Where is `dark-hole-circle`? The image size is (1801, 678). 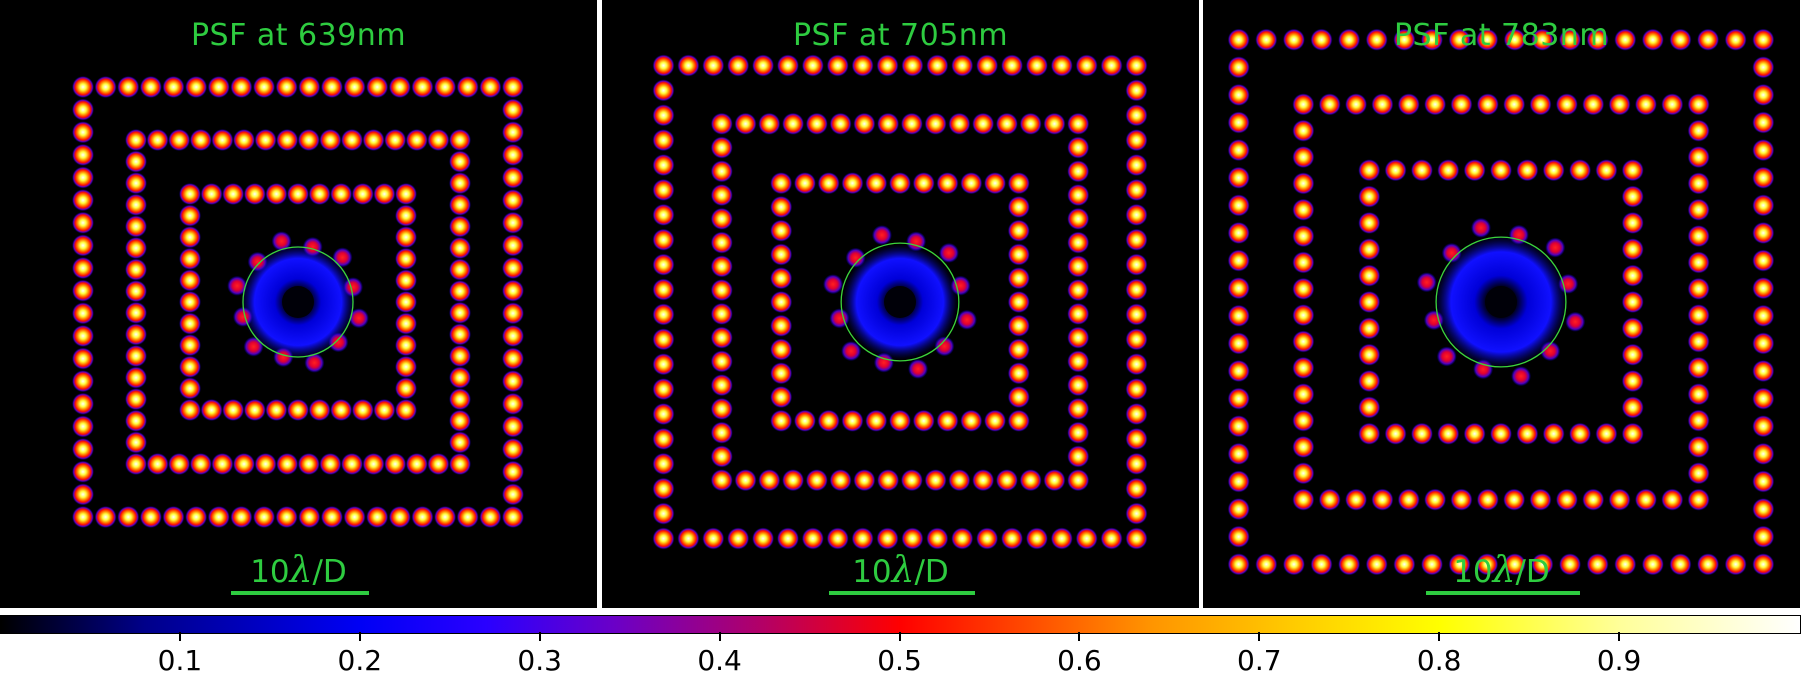 dark-hole-circle is located at coordinates (1501, 302).